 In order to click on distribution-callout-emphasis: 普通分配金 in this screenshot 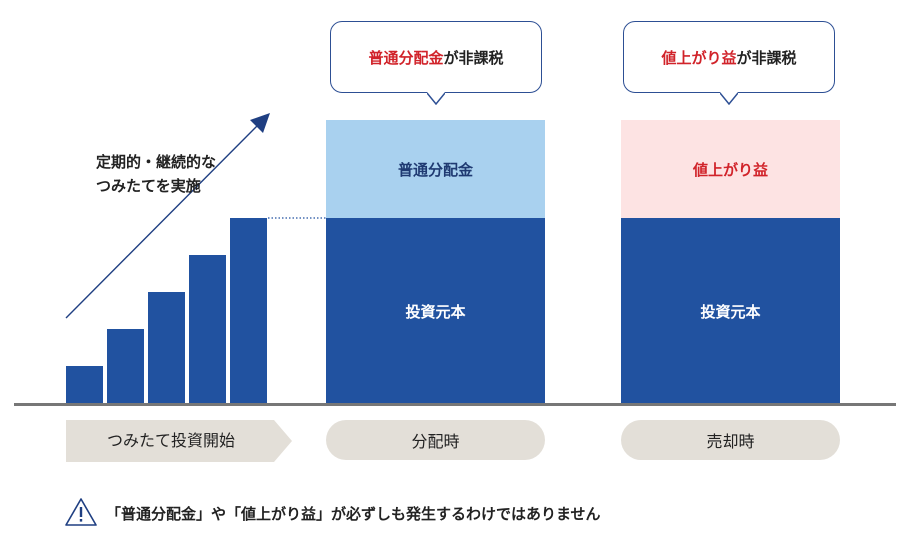, I will do `click(406, 57)`.